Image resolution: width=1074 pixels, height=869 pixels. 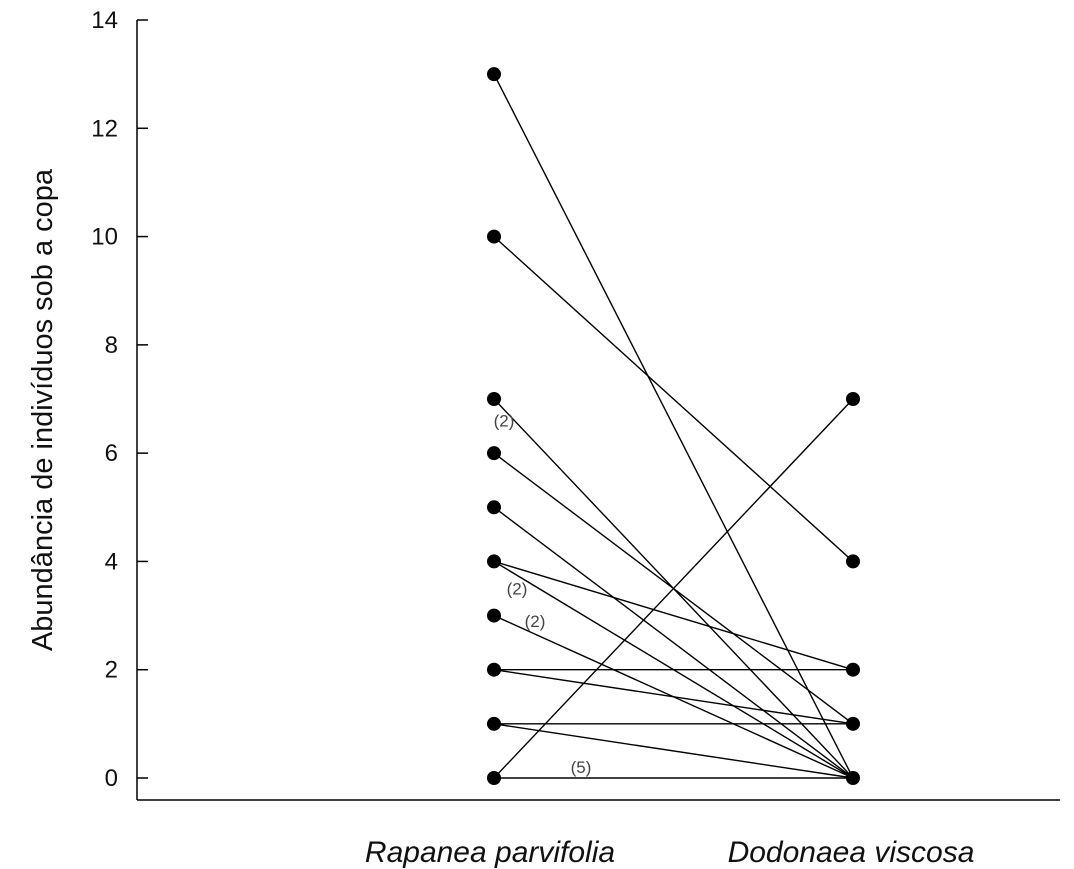 I want to click on y-ticks: 0 2 4 6 8 10 12 14, so click(x=119, y=399).